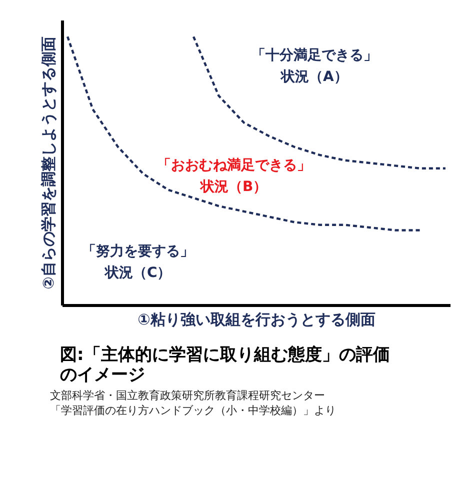 The width and height of the screenshot is (476, 500). What do you see at coordinates (193, 411) in the screenshot?
I see `text: 「学習評価の在り方ハンドブック（小・中学校編）」より` at bounding box center [193, 411].